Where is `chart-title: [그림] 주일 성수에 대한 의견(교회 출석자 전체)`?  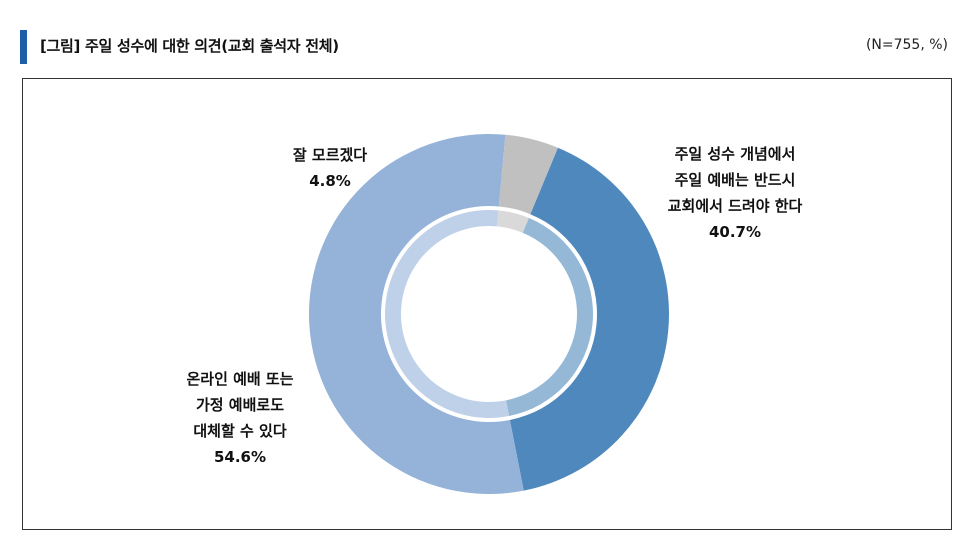 chart-title: [그림] 주일 성수에 대한 의견(교회 출석자 전체) is located at coordinates (189, 46).